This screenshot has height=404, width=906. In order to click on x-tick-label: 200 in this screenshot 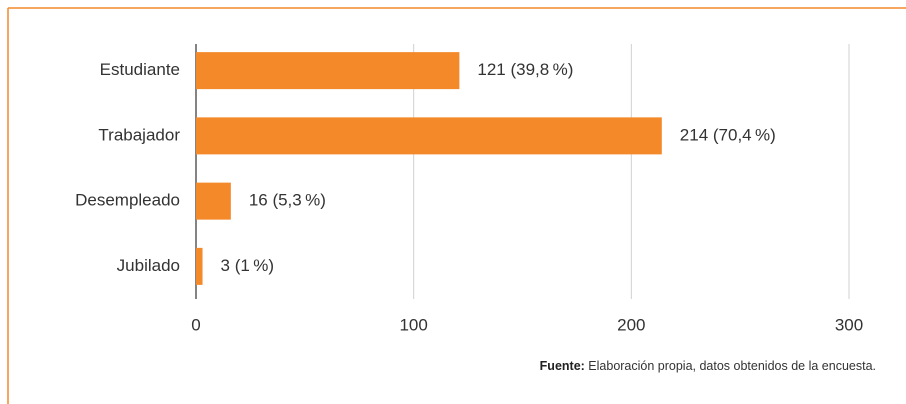, I will do `click(631, 324)`.